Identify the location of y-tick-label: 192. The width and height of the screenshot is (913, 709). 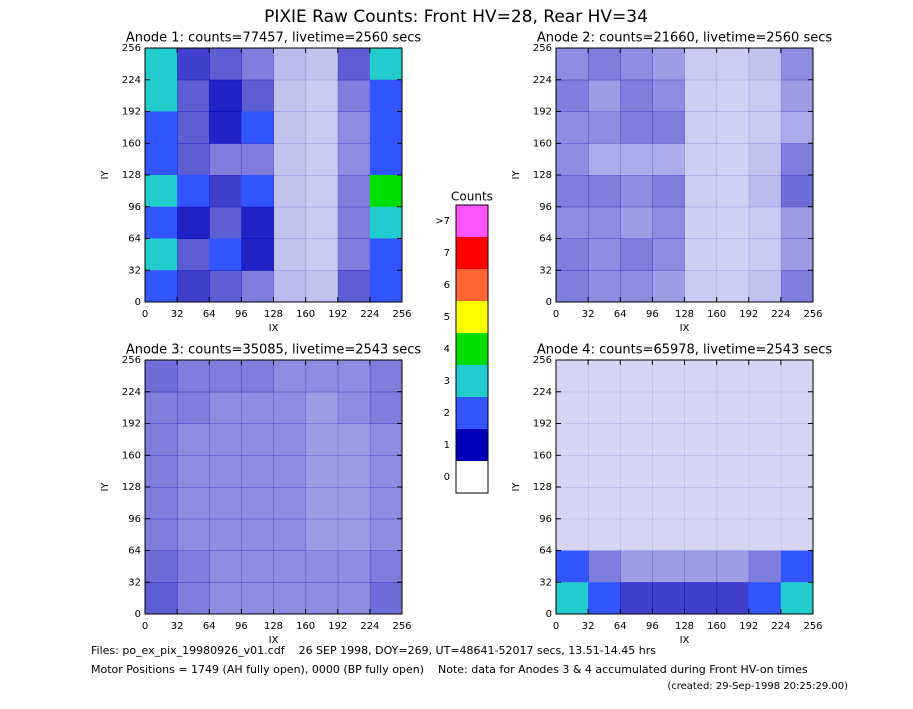
(131, 424).